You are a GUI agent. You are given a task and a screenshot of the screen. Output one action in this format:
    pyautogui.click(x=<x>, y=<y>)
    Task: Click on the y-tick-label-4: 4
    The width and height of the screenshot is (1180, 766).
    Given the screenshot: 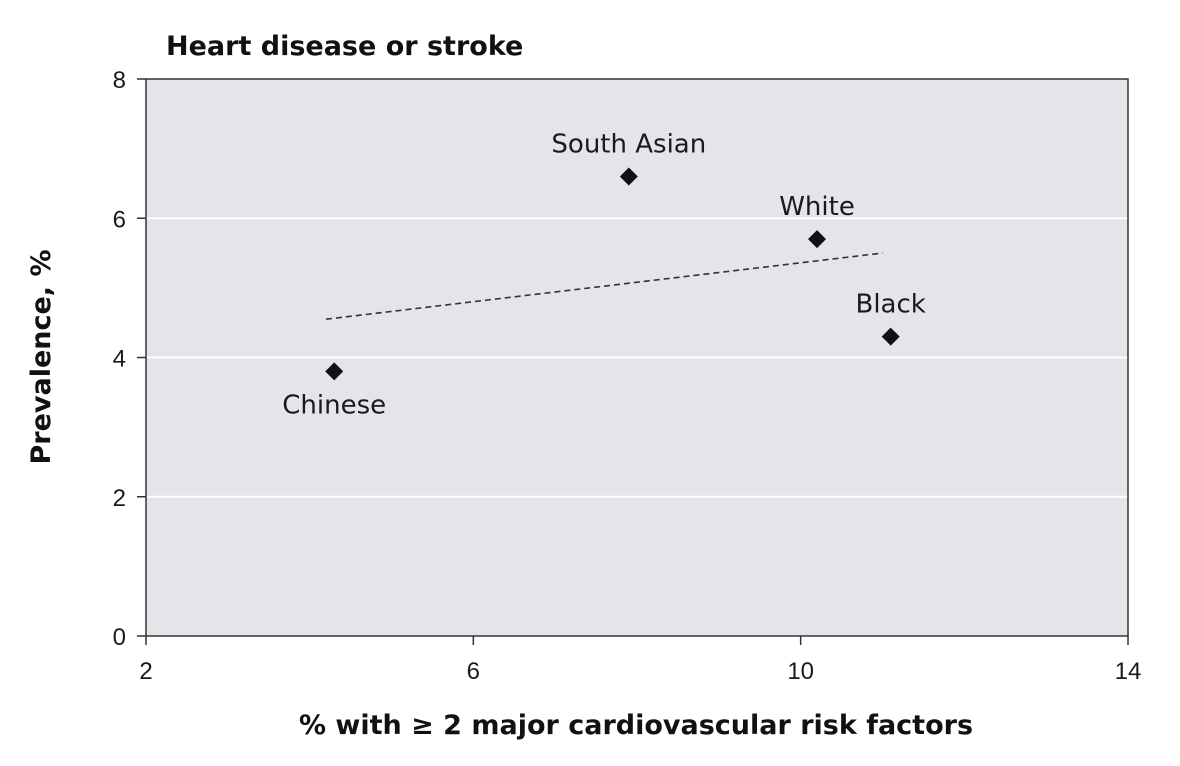 What is the action you would take?
    pyautogui.click(x=119, y=359)
    